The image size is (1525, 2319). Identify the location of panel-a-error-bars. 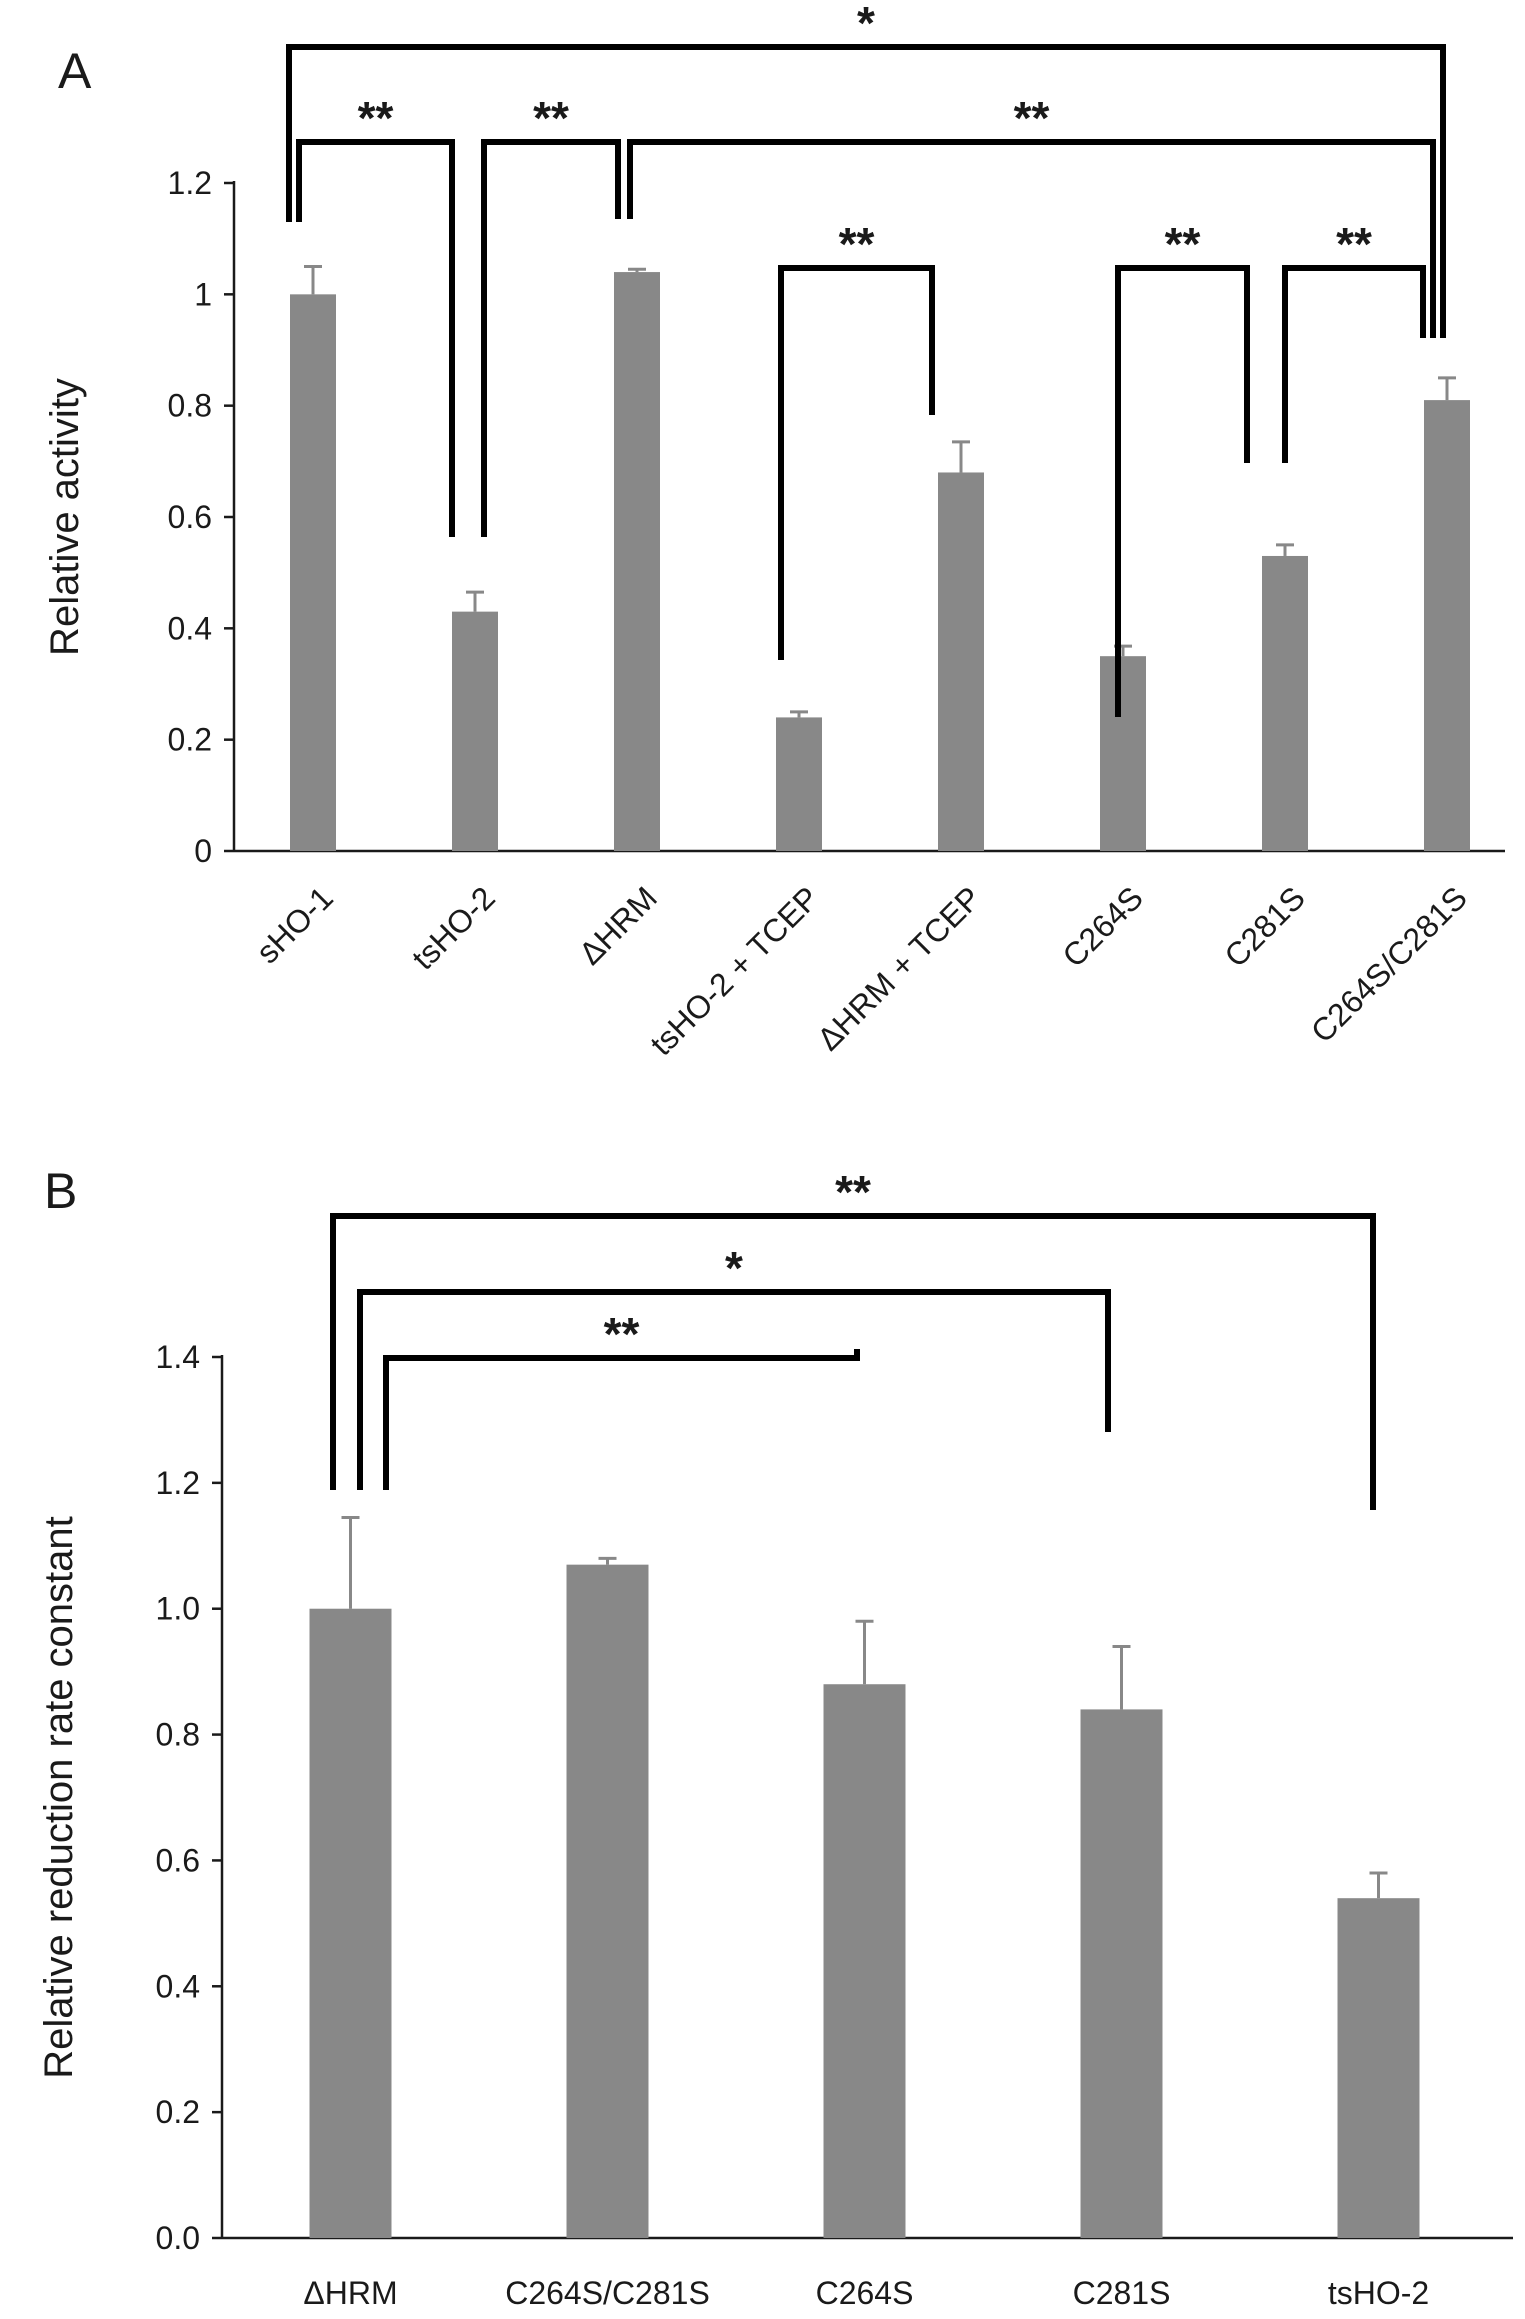
(880, 491).